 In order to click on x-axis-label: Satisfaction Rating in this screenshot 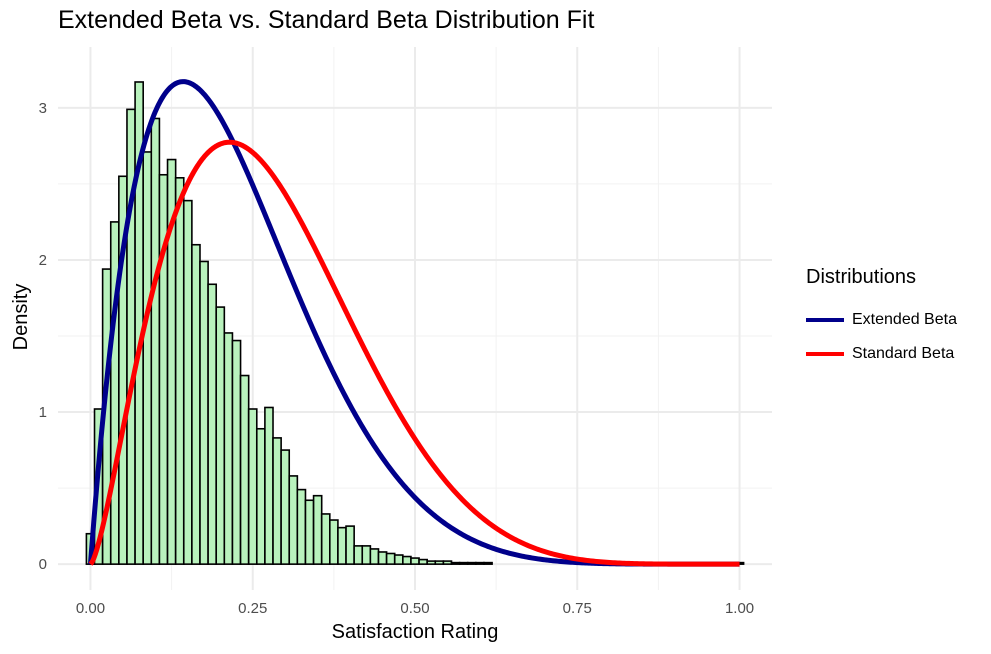, I will do `click(415, 632)`.